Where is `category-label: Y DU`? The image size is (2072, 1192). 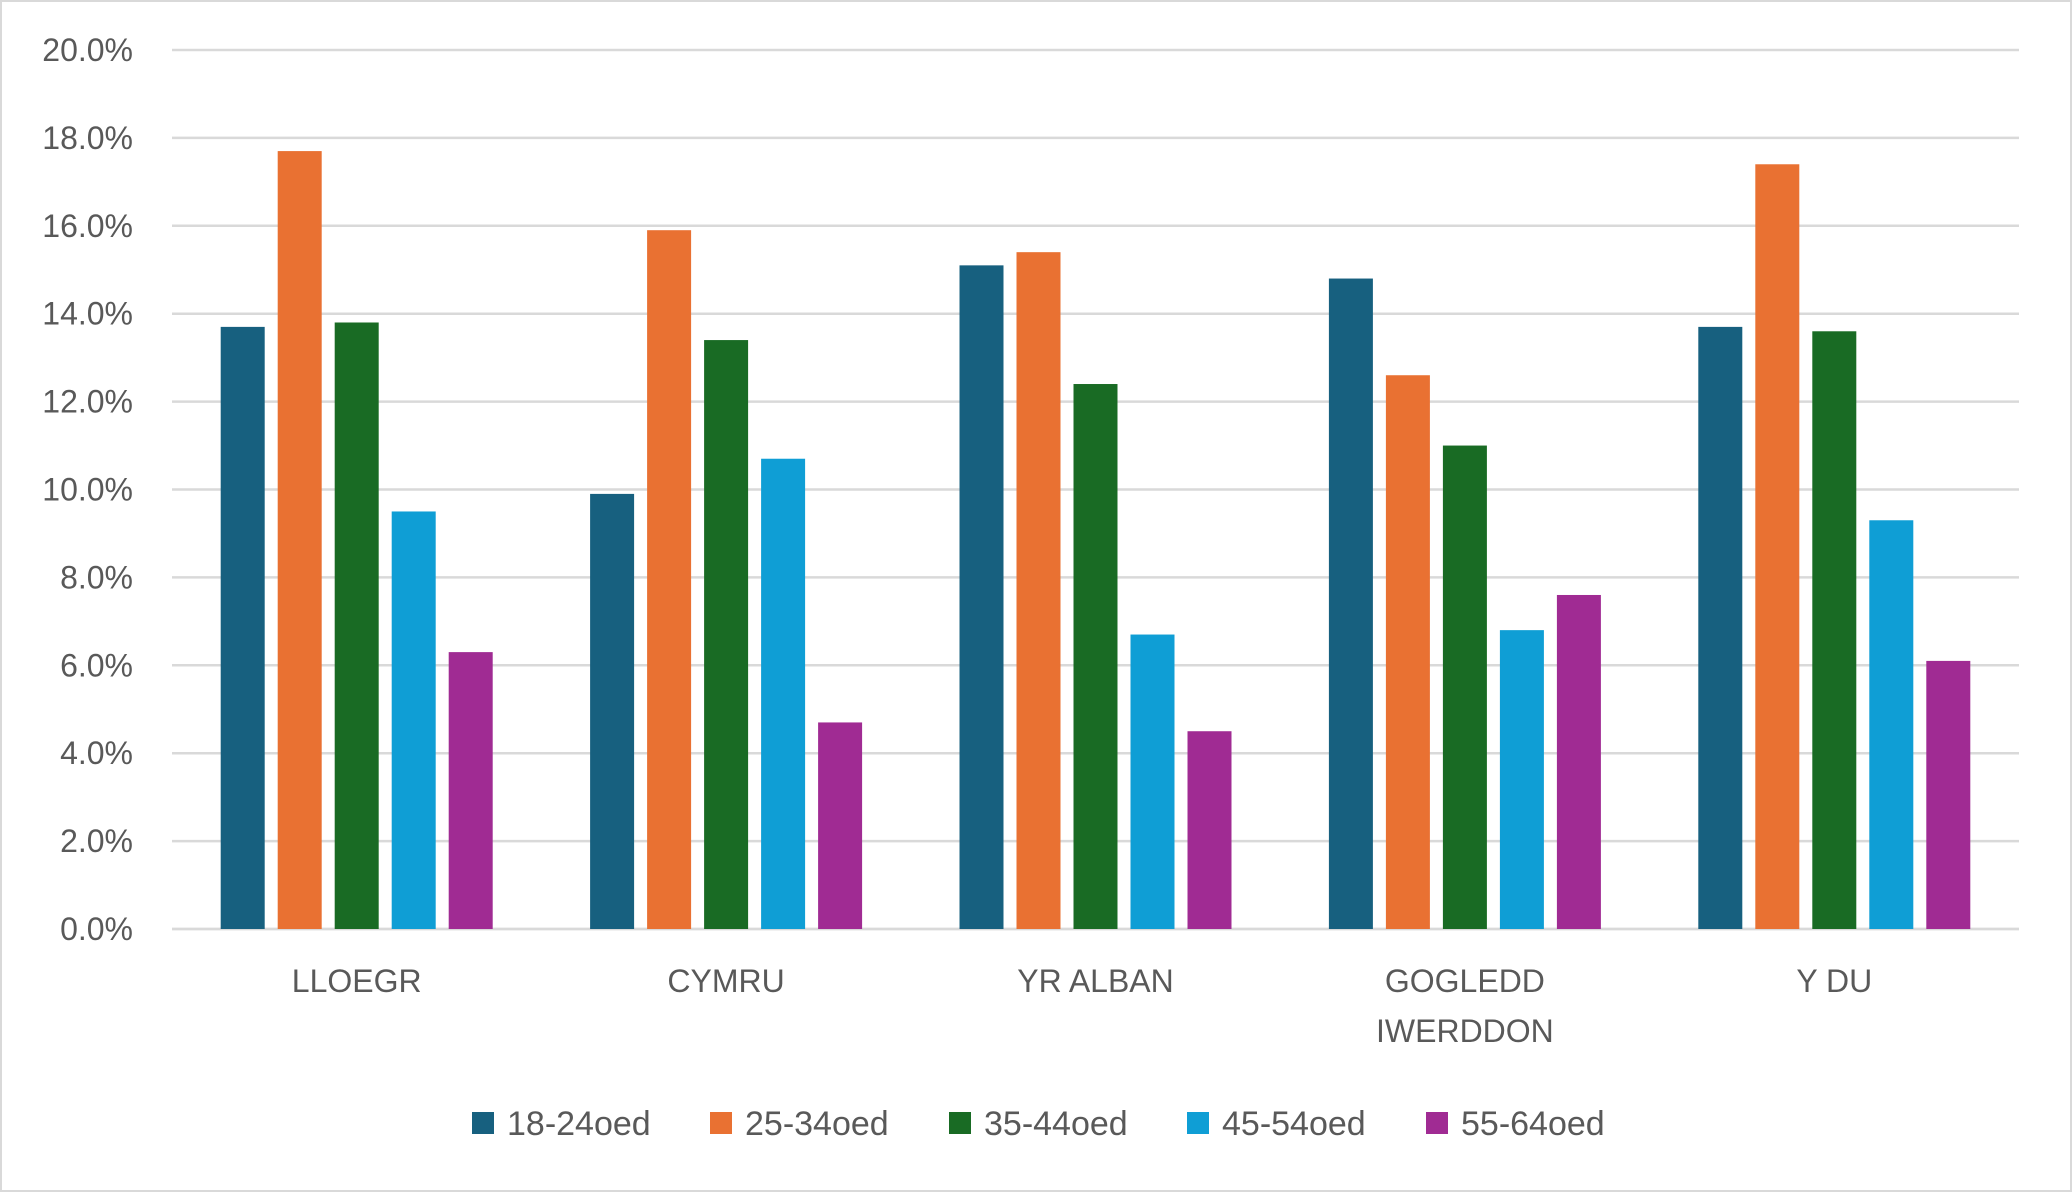 category-label: Y DU is located at coordinates (1834, 981).